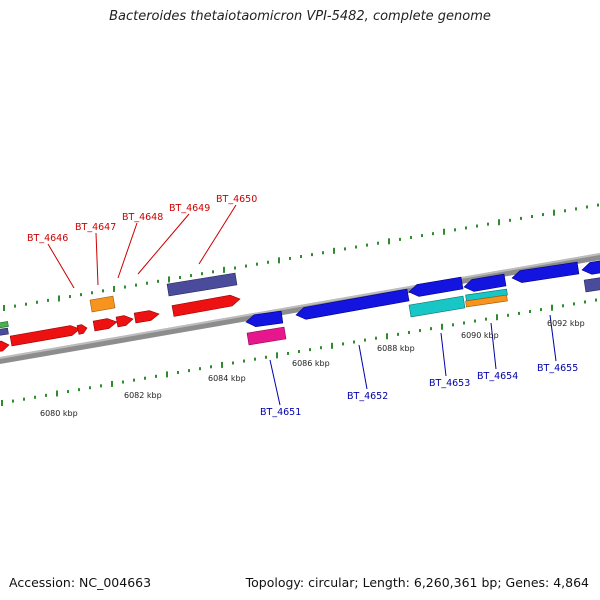 Image resolution: width=600 pixels, height=600 pixels. I want to click on ruler-label: 6082 kbp, so click(143, 395).